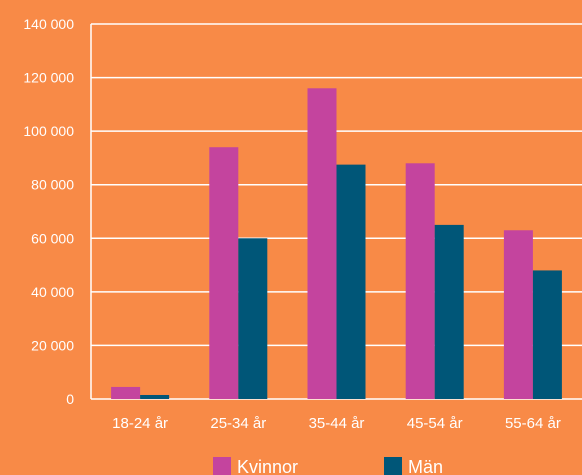 The height and width of the screenshot is (475, 582). What do you see at coordinates (48, 24) in the screenshot?
I see `y-tick-label: 140 000` at bounding box center [48, 24].